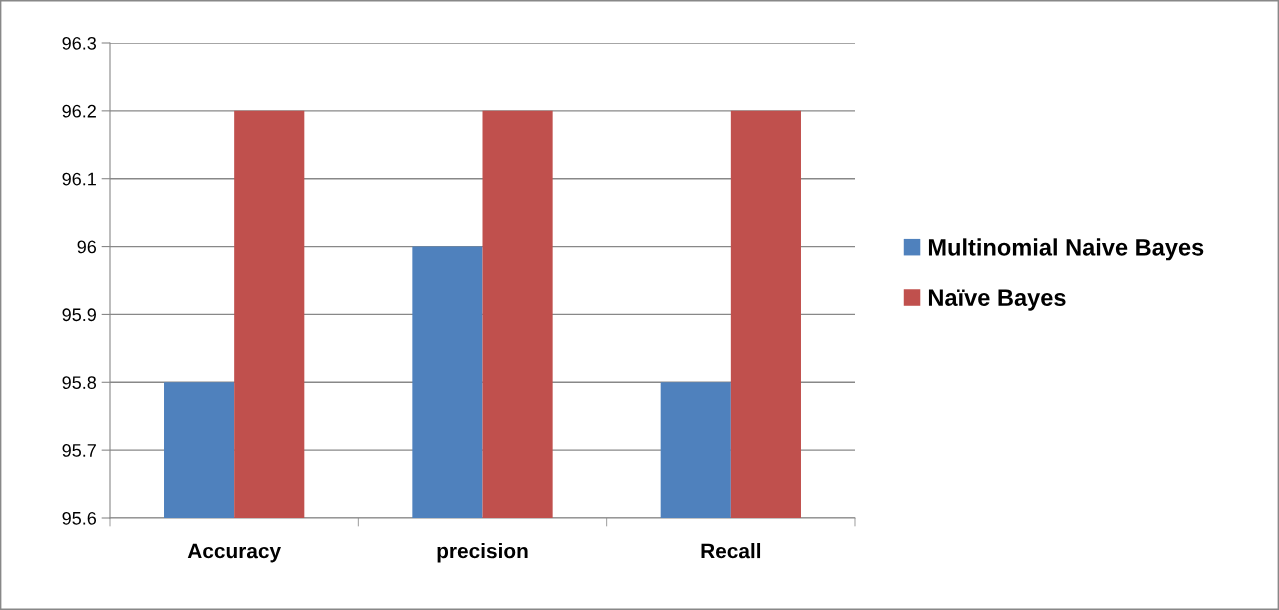  I want to click on x-tick-label: Accuracy, so click(234, 553).